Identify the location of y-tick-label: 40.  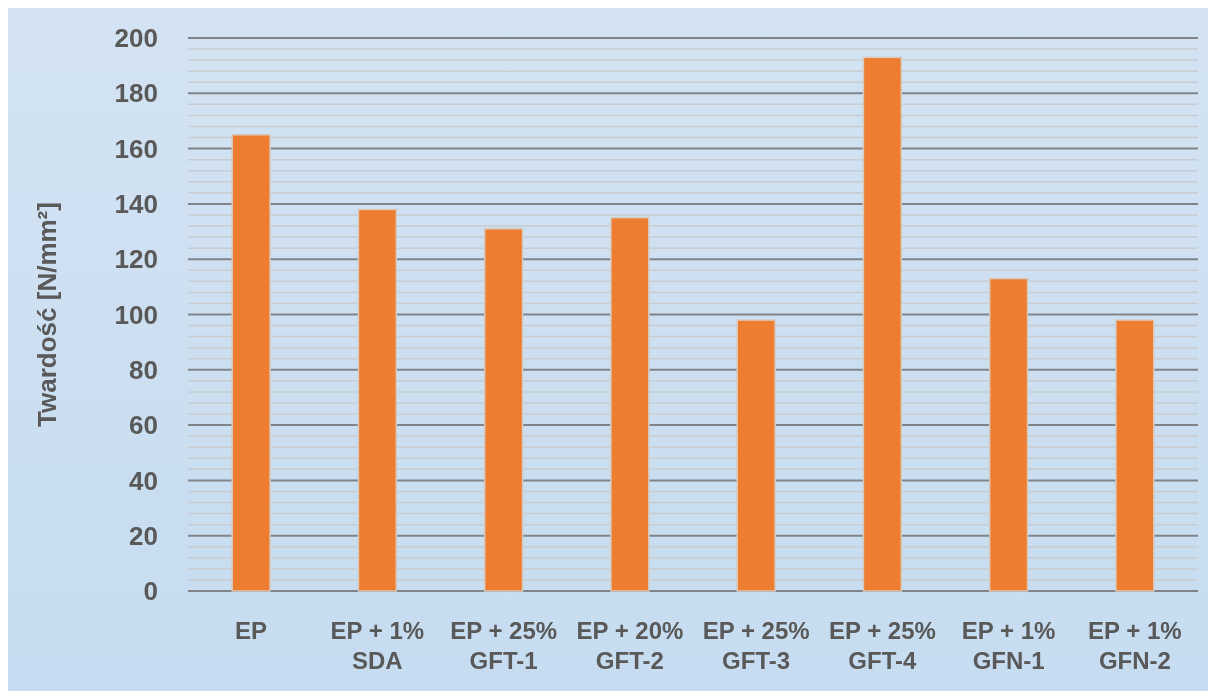
(143, 480).